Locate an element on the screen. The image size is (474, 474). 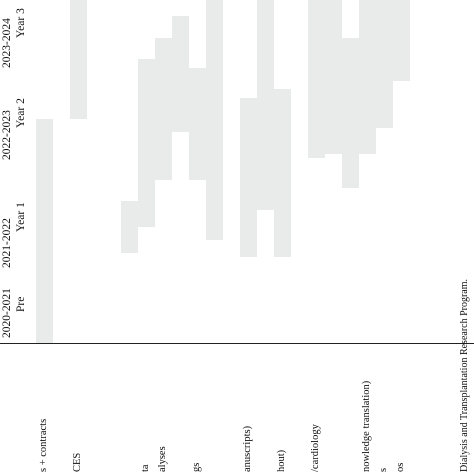
task-label: s is located at coordinates (383, 469).